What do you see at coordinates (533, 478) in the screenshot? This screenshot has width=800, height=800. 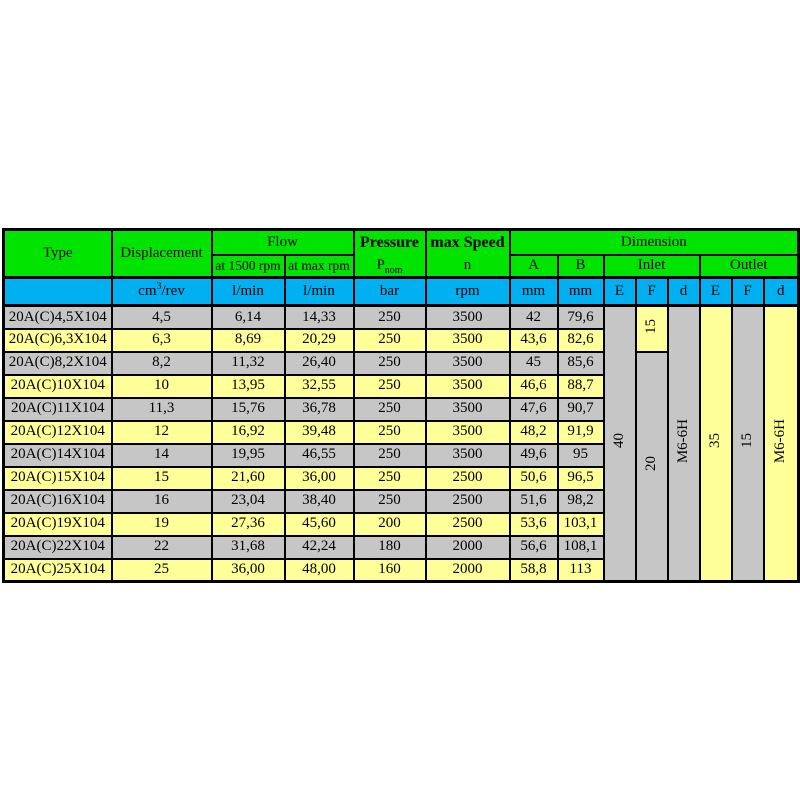 I see `cell-dim-a: 50,6` at bounding box center [533, 478].